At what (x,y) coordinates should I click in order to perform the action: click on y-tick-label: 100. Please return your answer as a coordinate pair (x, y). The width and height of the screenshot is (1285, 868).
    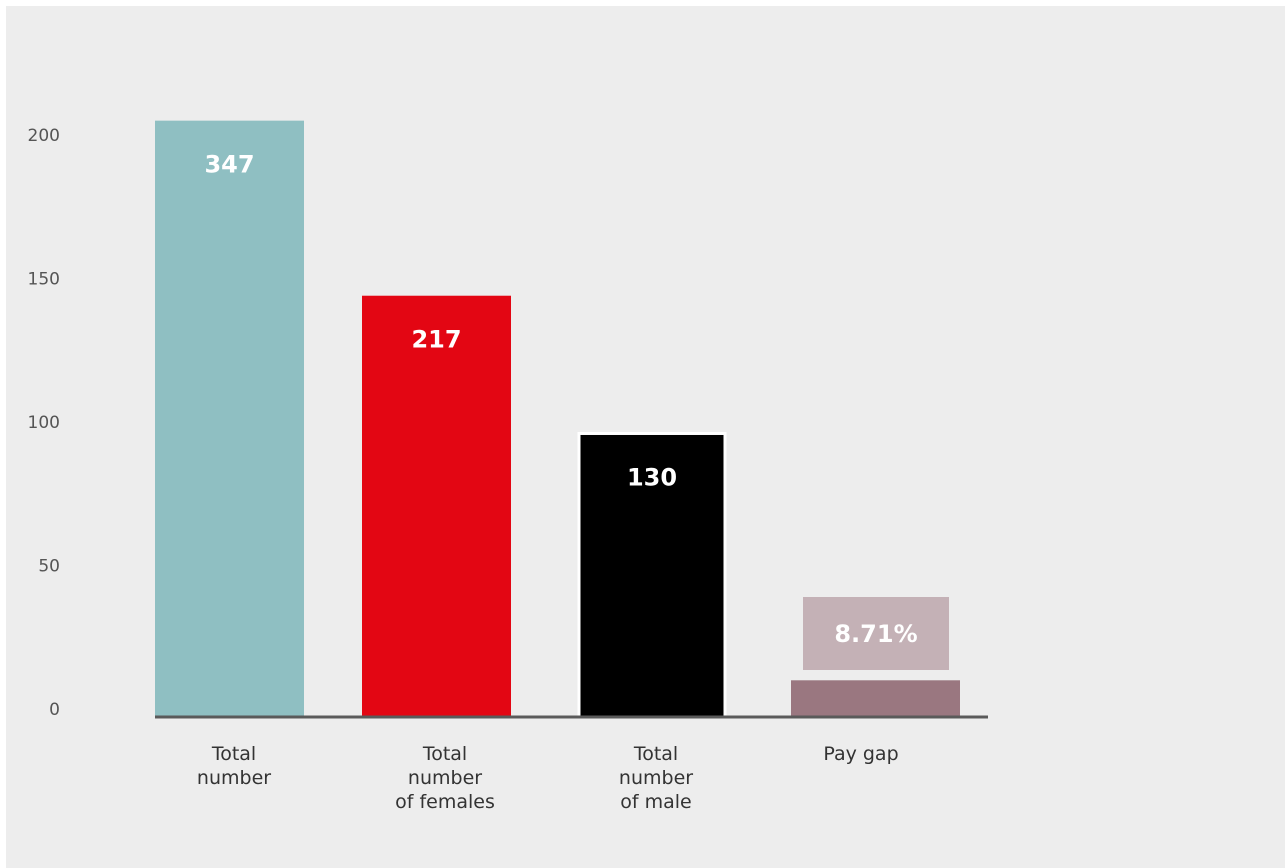
    Looking at the image, I should click on (44, 423).